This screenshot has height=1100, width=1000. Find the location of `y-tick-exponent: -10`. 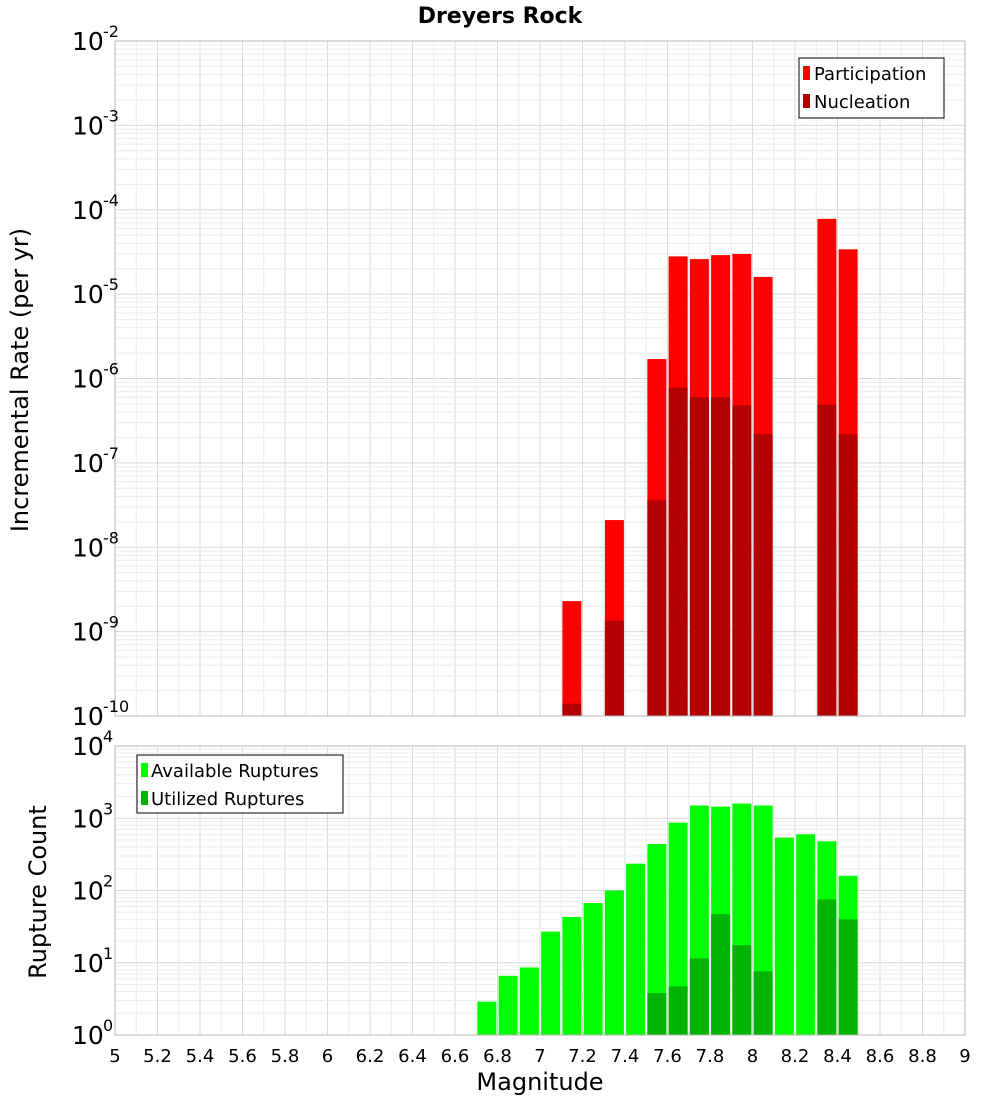

y-tick-exponent: -10 is located at coordinates (116, 706).